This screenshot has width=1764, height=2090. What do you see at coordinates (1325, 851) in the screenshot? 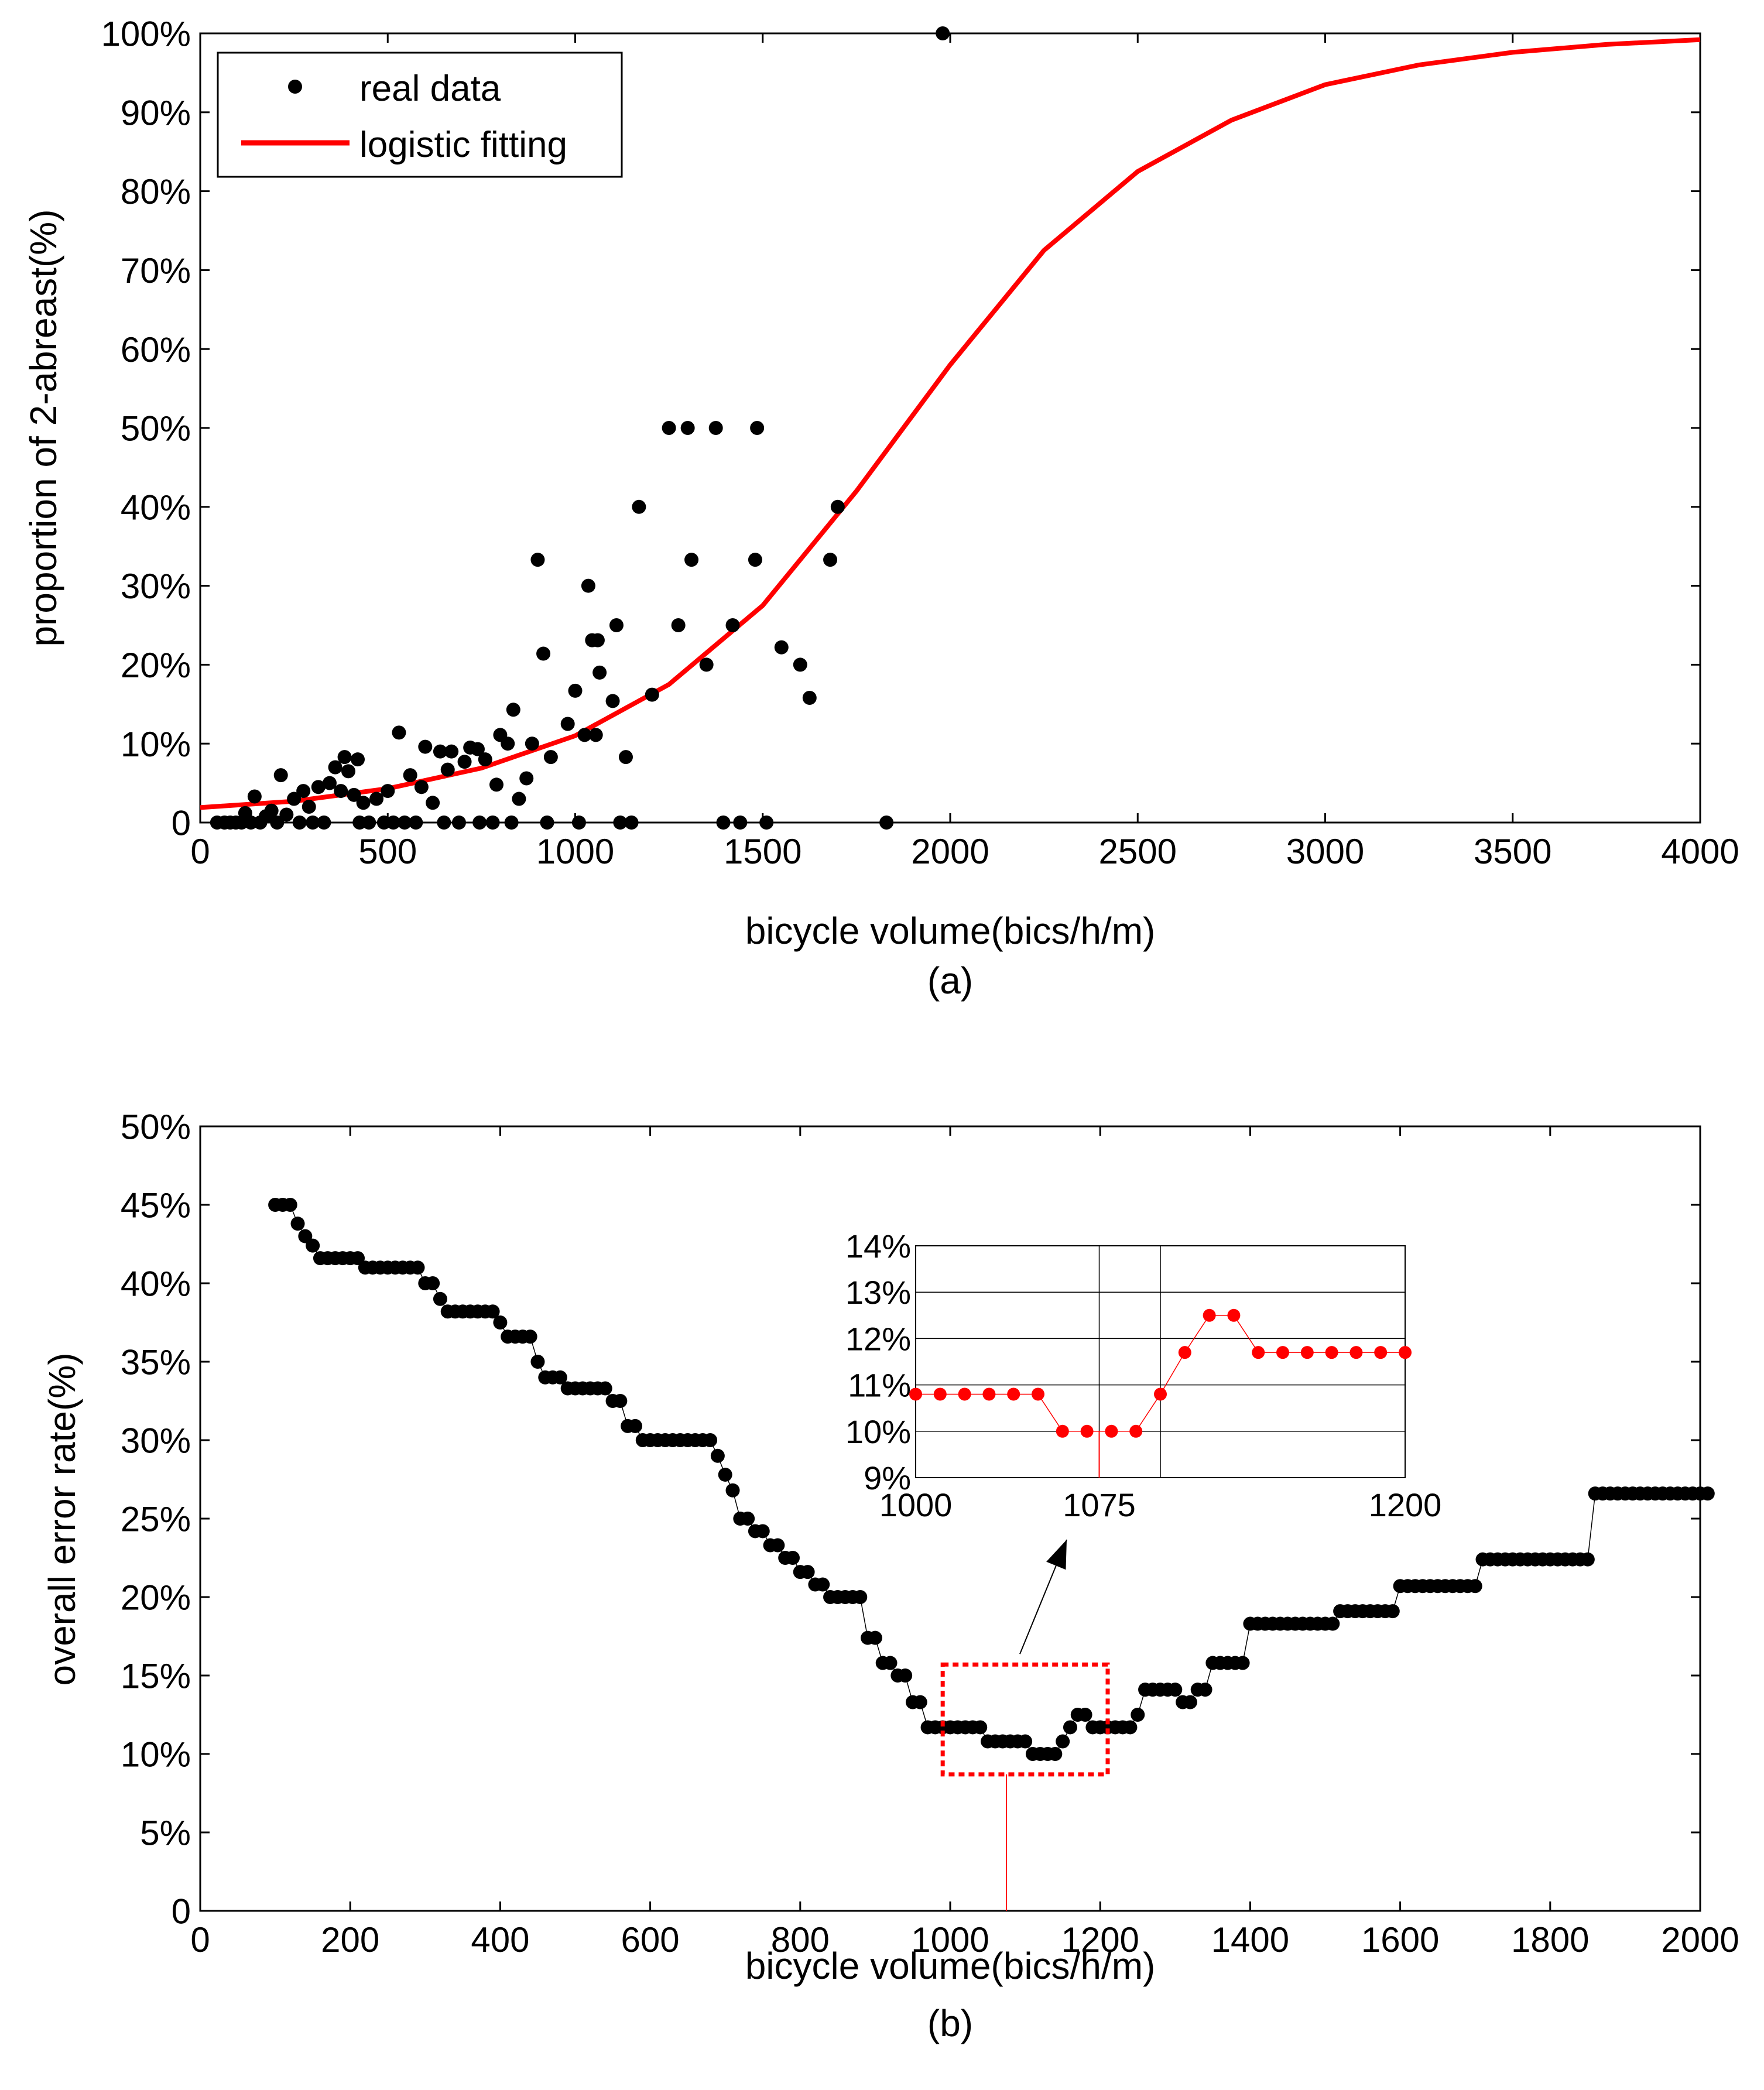
I see `a-x-tick-label: 3000` at bounding box center [1325, 851].